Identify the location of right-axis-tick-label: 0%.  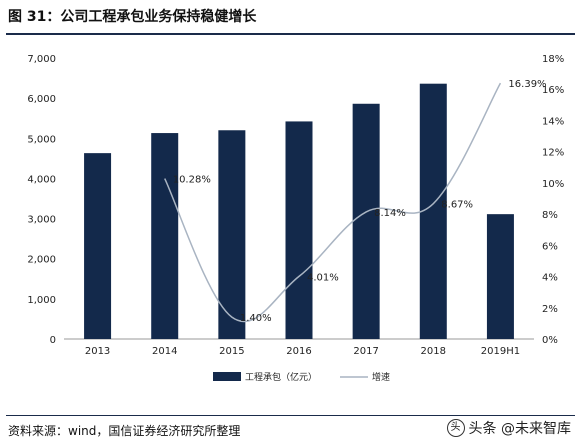
(550, 340).